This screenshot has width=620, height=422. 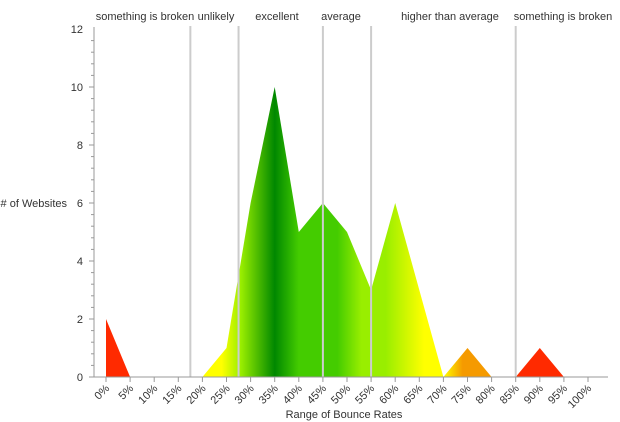 What do you see at coordinates (245, 394) in the screenshot?
I see `x-tick-label: 30%` at bounding box center [245, 394].